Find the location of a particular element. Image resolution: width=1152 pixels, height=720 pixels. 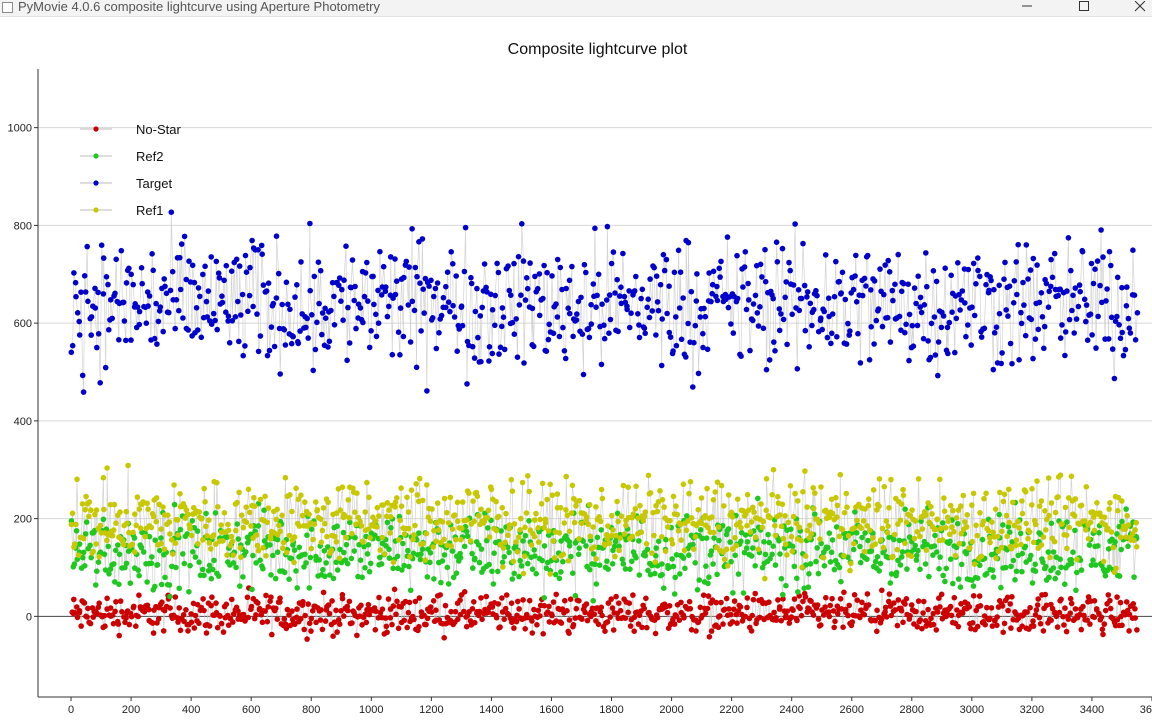

maximize-button is located at coordinates (1085, 8).